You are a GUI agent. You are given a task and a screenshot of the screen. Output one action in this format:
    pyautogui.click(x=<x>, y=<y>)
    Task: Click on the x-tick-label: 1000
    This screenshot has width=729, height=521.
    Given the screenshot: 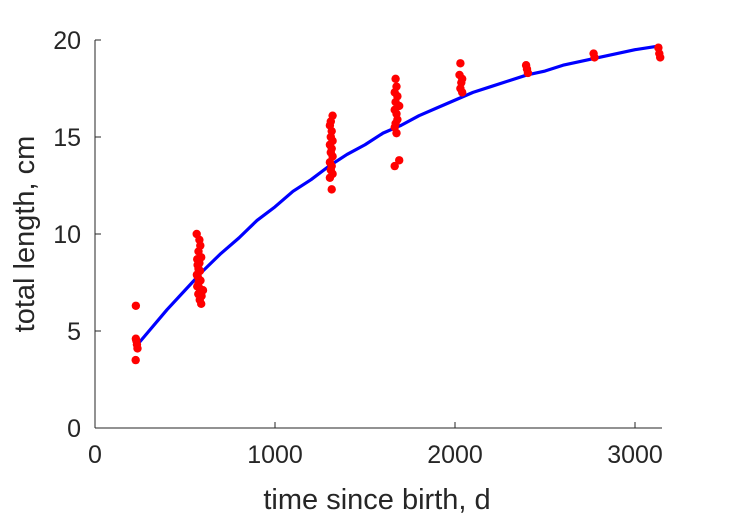 What is the action you would take?
    pyautogui.click(x=275, y=455)
    